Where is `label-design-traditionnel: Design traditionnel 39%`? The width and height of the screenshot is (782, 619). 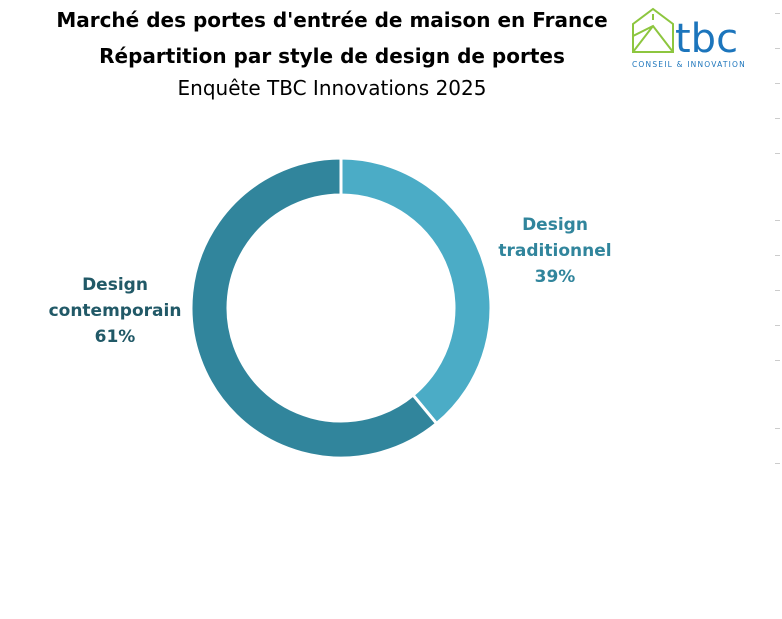 label-design-traditionnel: Design traditionnel 39% is located at coordinates (555, 251).